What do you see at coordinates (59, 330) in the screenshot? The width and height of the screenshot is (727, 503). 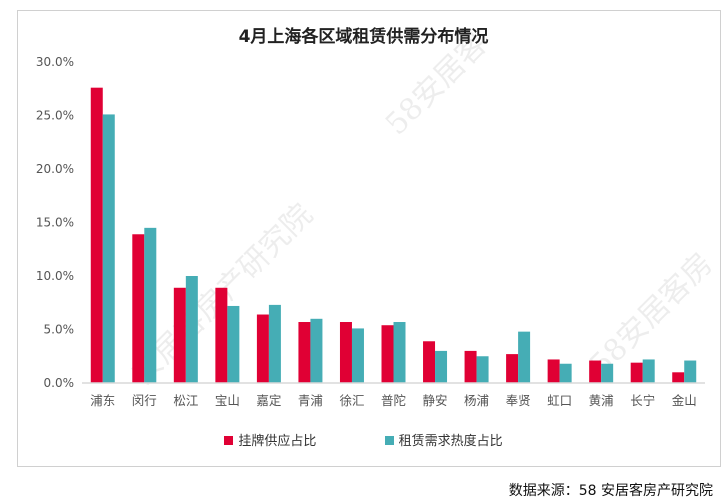 I see `y-tick-label: 5.0%` at bounding box center [59, 330].